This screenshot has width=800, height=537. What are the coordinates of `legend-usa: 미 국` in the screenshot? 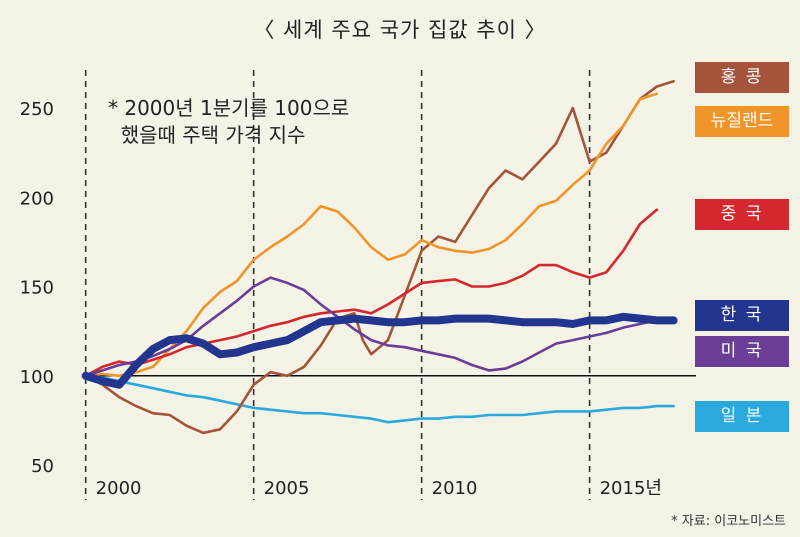 It's located at (742, 351).